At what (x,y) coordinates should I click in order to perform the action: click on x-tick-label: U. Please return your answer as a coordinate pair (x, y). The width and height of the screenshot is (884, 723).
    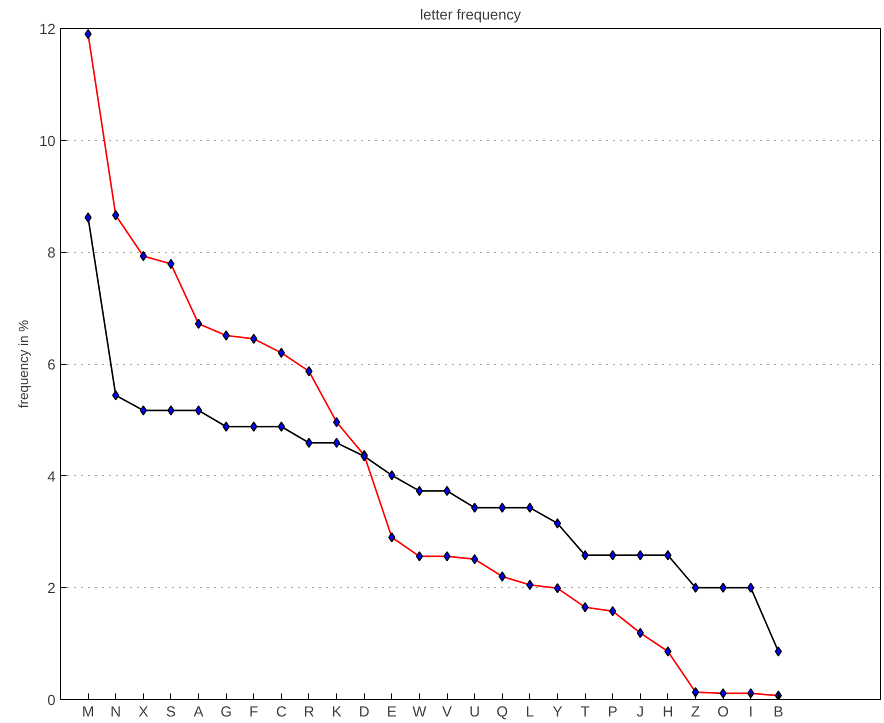
    Looking at the image, I should click on (474, 712).